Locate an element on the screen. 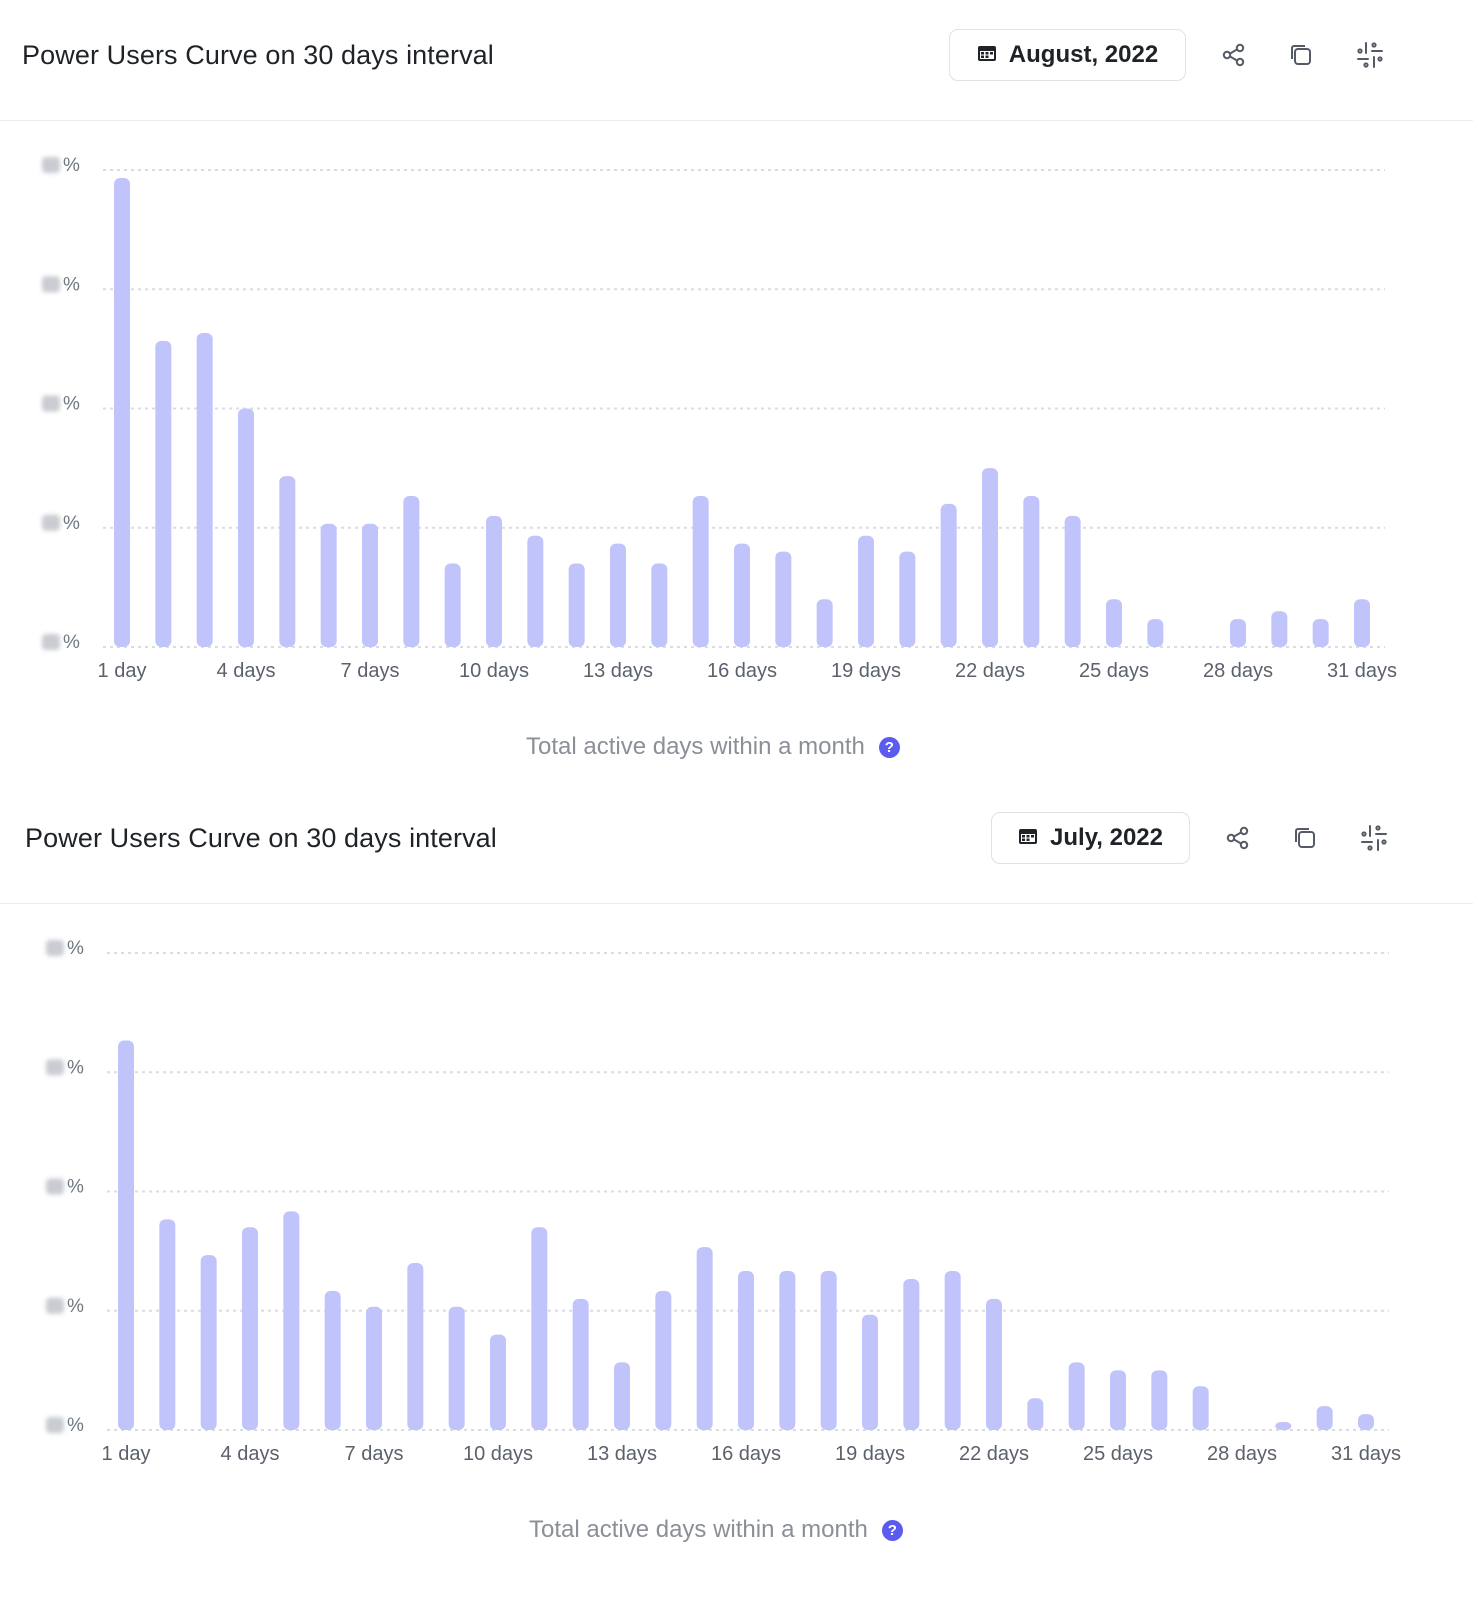 This screenshot has height=1603, width=1473. x-tick-label: 16 days is located at coordinates (746, 1454).